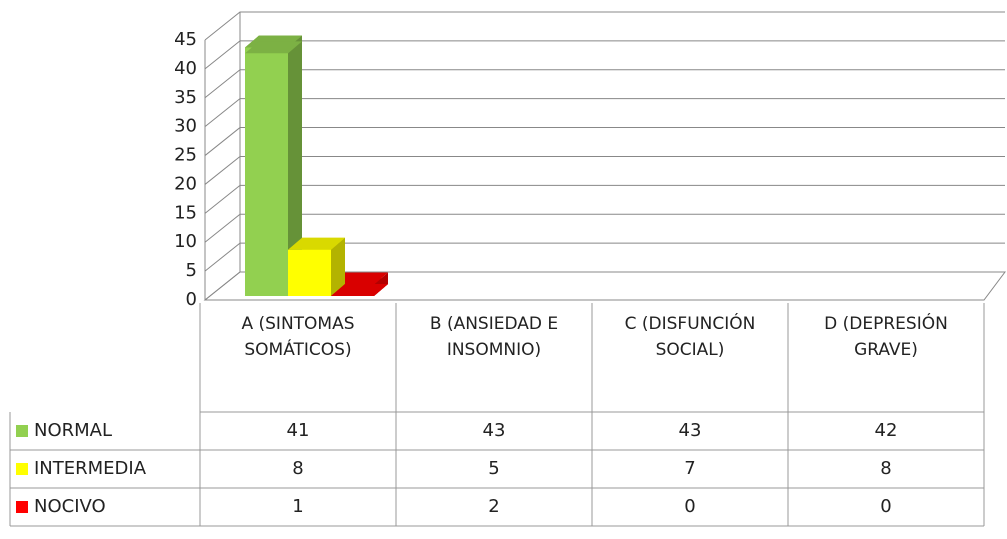 This screenshot has height=539, width=1007. I want to click on category-cell: C (DISFUNCIÓN SOCIAL), so click(690, 337).